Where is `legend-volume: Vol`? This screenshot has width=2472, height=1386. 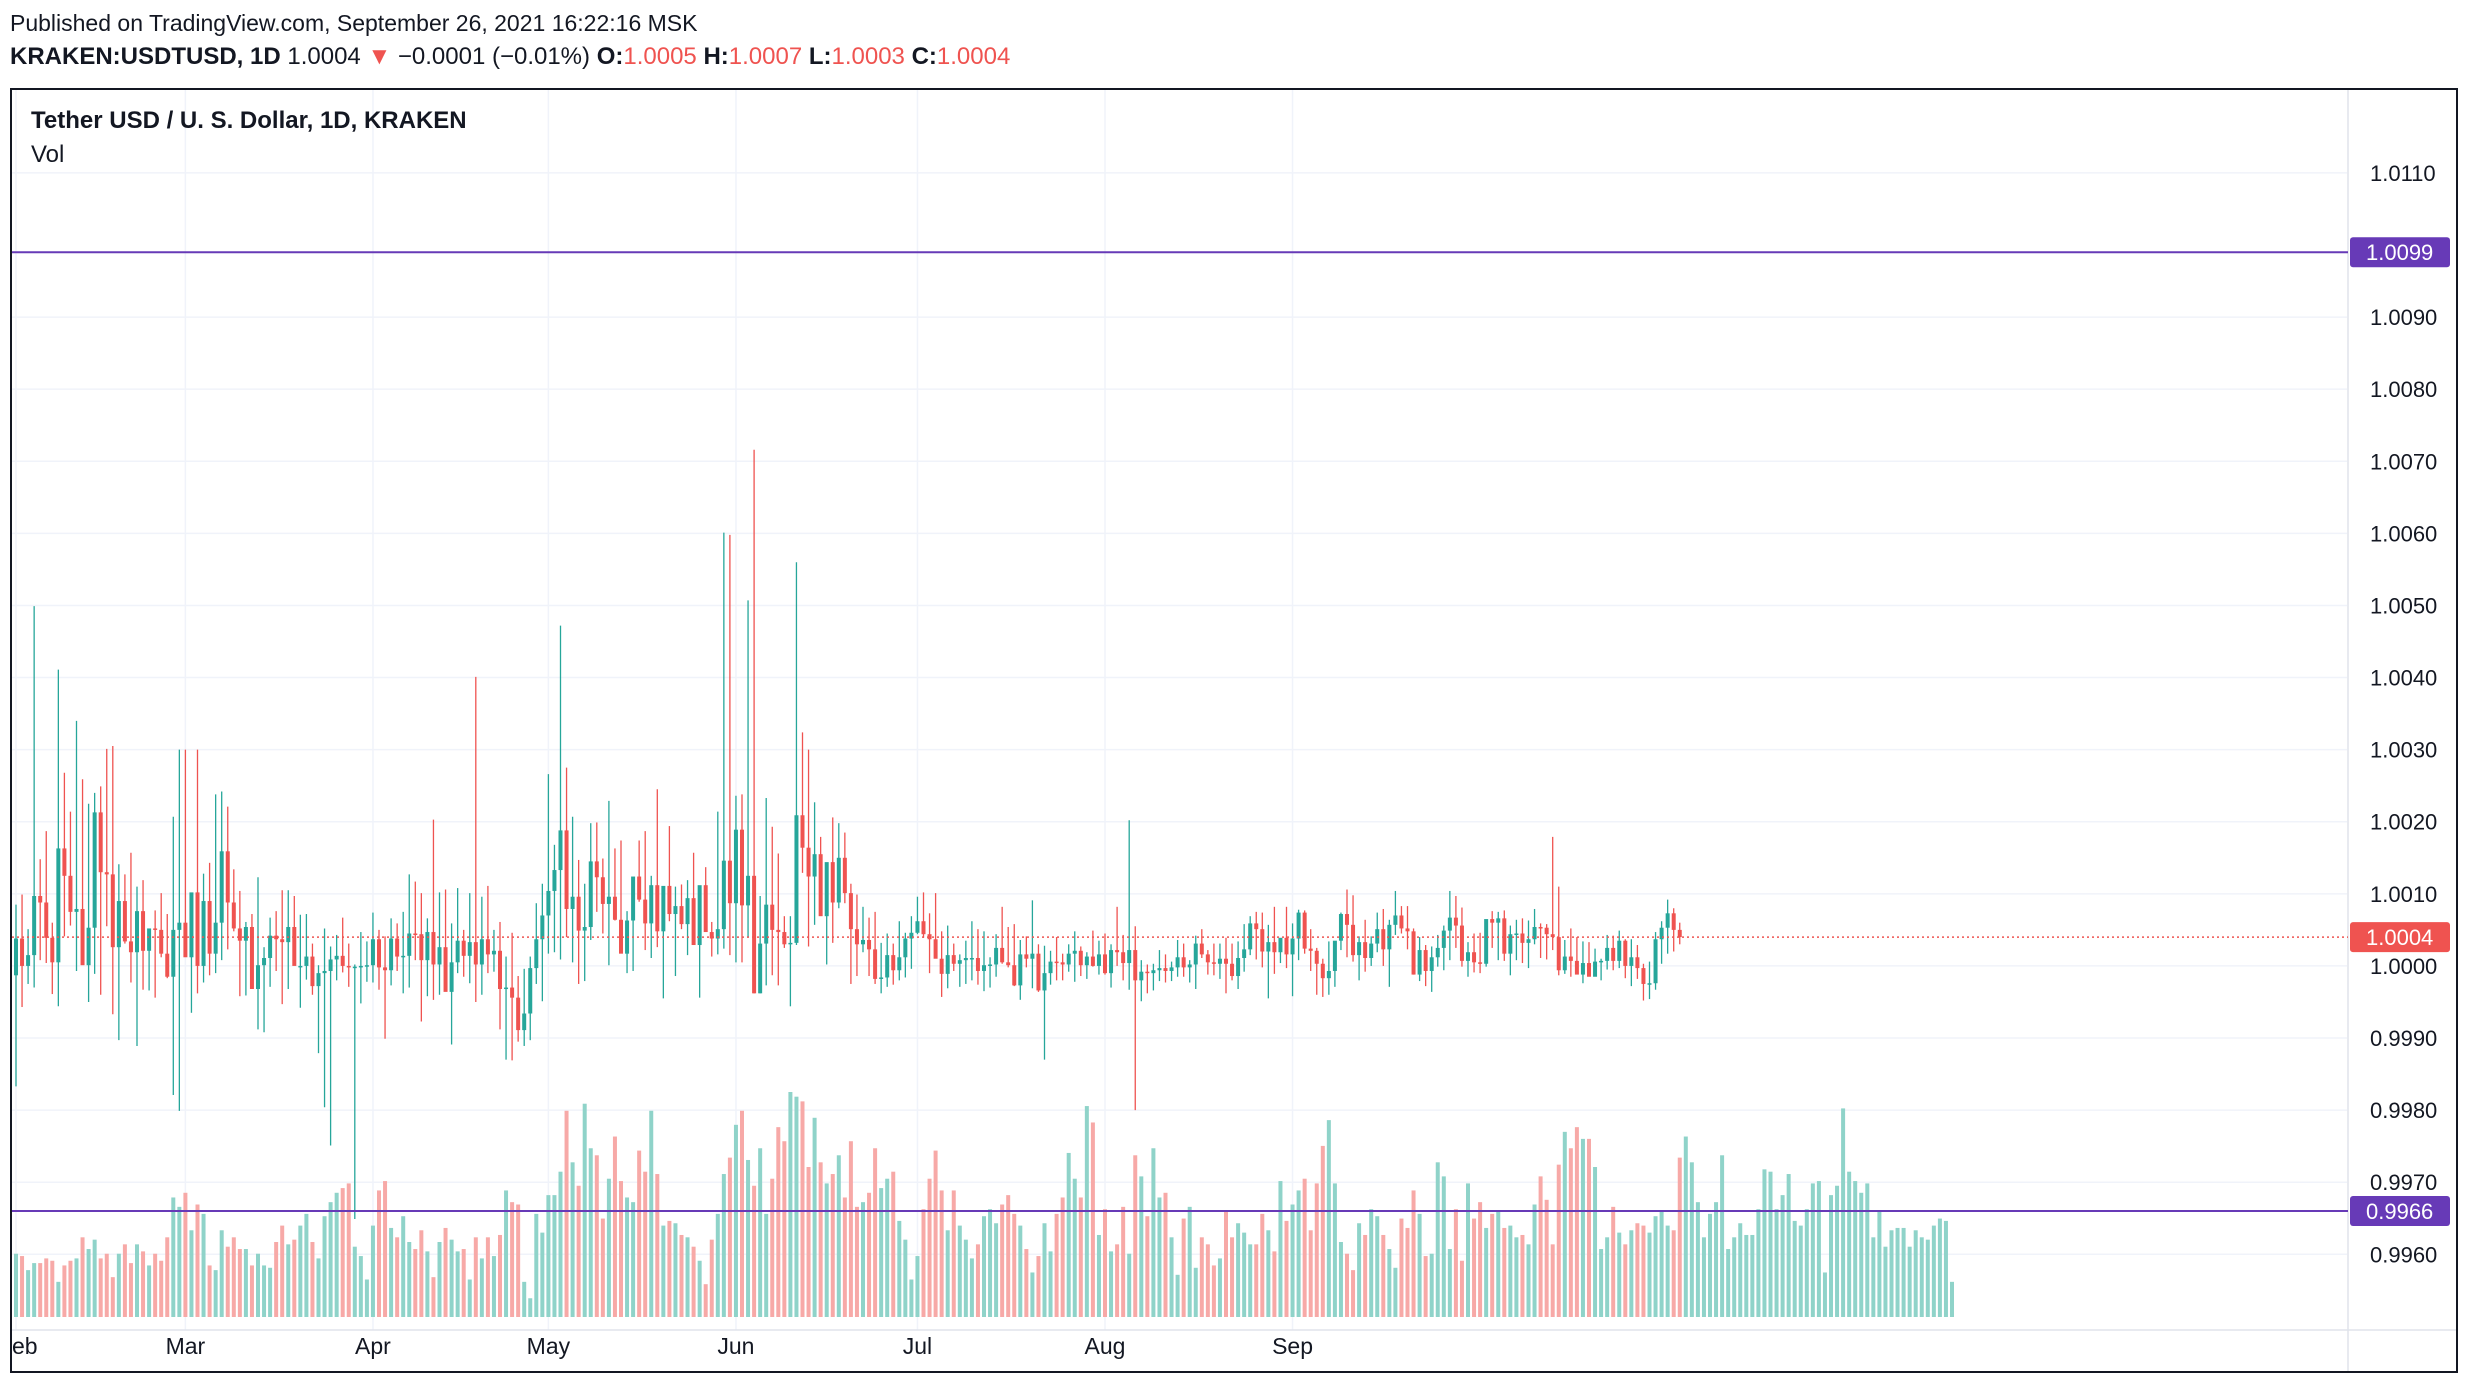
legend-volume: Vol is located at coordinates (47, 154).